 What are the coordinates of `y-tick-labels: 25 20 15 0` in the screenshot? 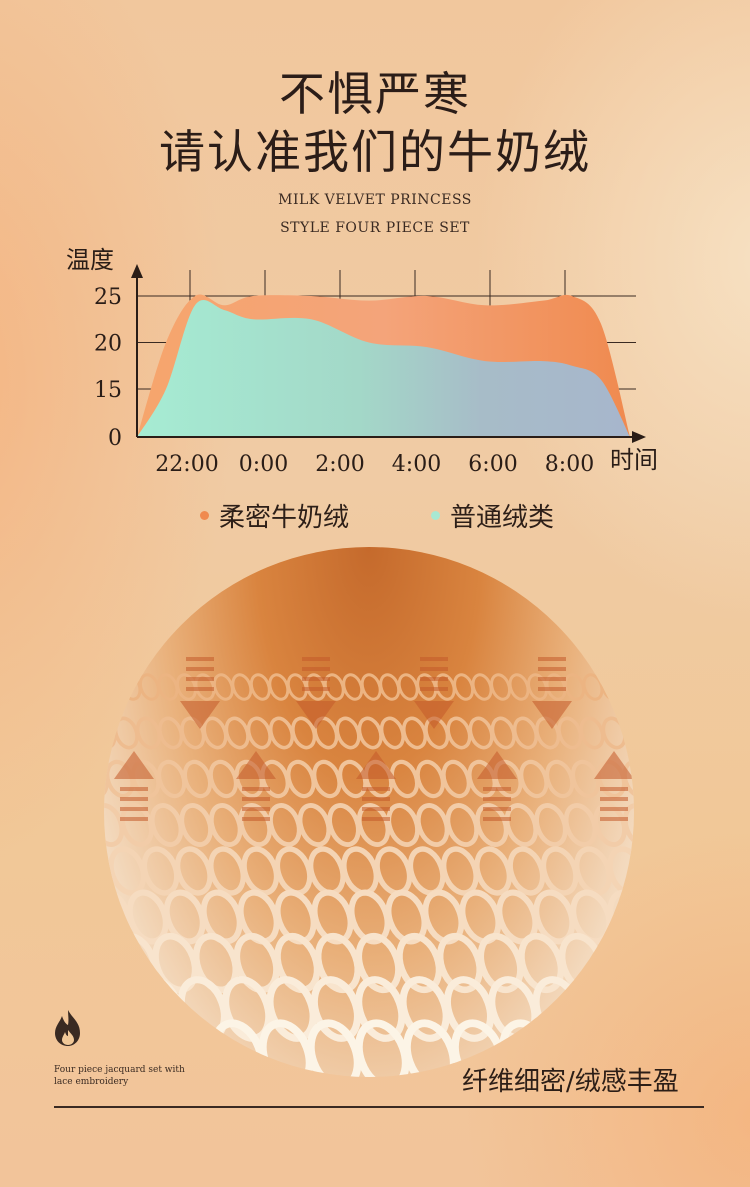 It's located at (108, 368).